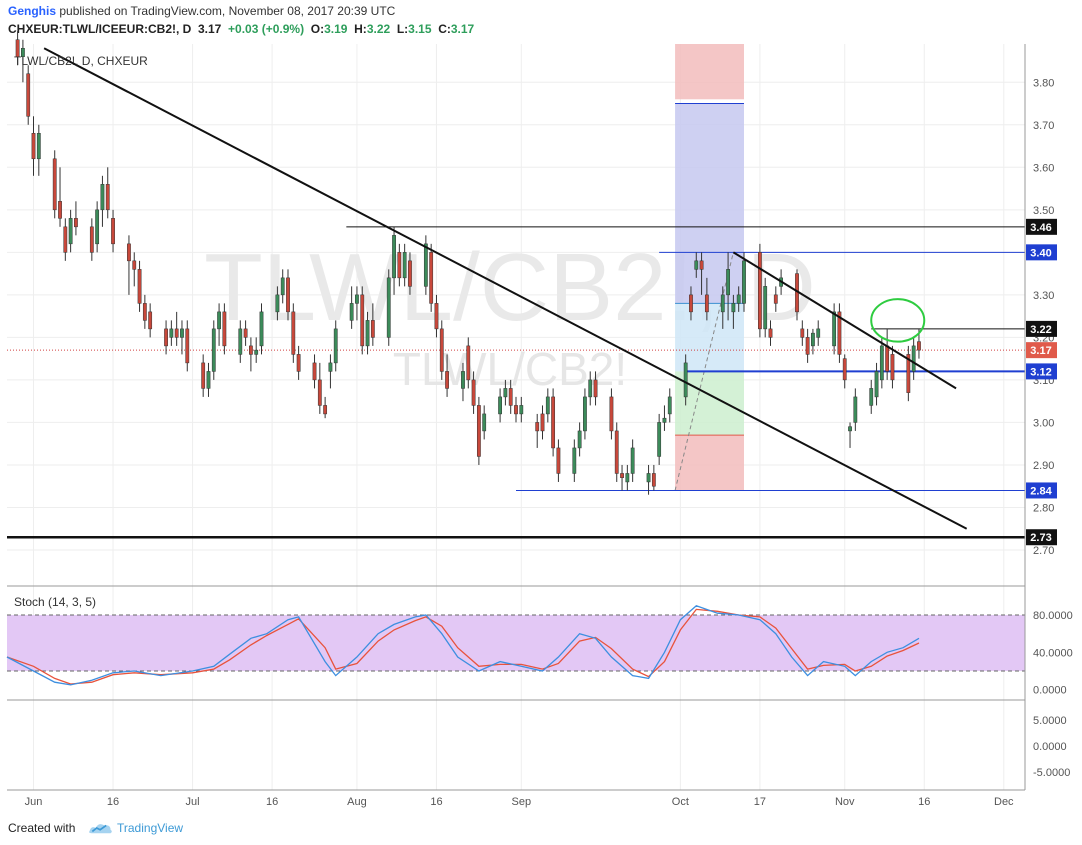 The height and width of the screenshot is (845, 1082). Describe the element at coordinates (32, 11) in the screenshot. I see `author-link: Genghis` at that location.